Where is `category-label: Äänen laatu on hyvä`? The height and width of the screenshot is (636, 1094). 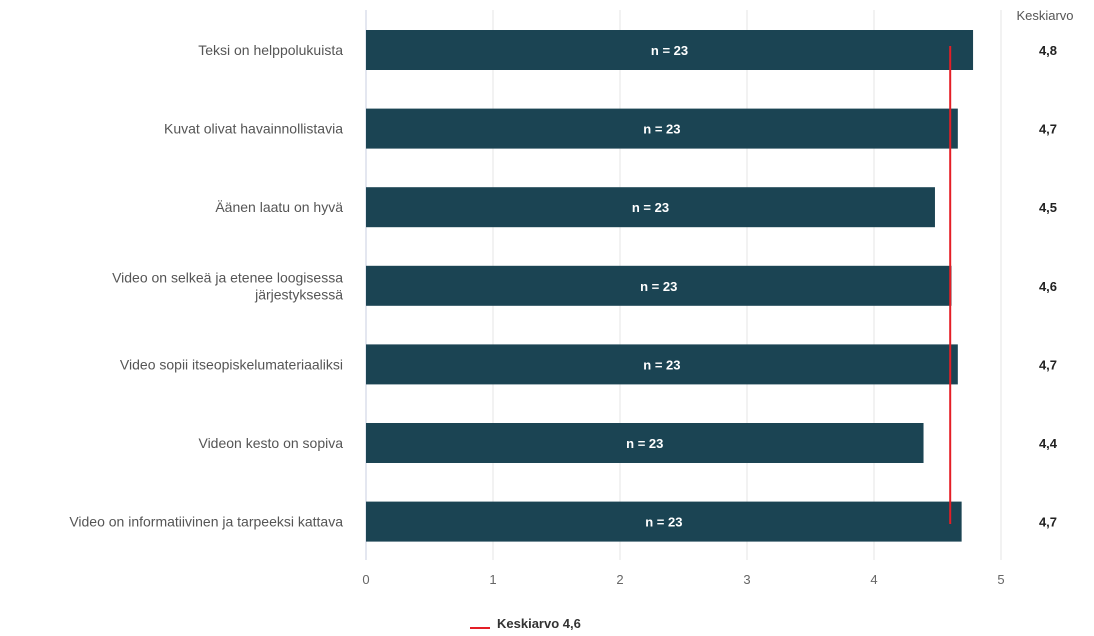 category-label: Äänen laatu on hyvä is located at coordinates (279, 207).